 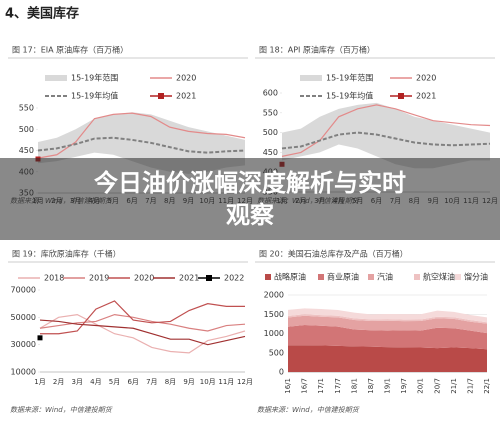 I want to click on x-tick-label: 21/7, so click(x=470, y=386).